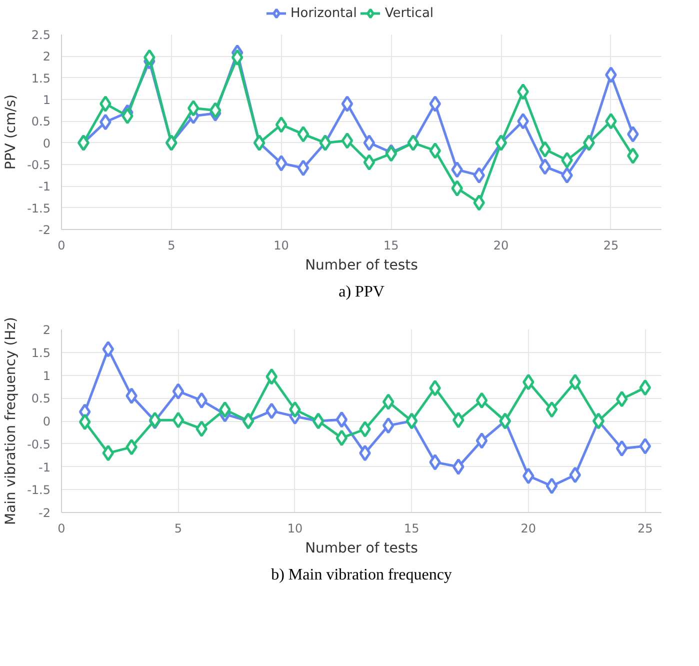  Describe the element at coordinates (409, 13) in the screenshot. I see `legend-label: Vertical` at that location.